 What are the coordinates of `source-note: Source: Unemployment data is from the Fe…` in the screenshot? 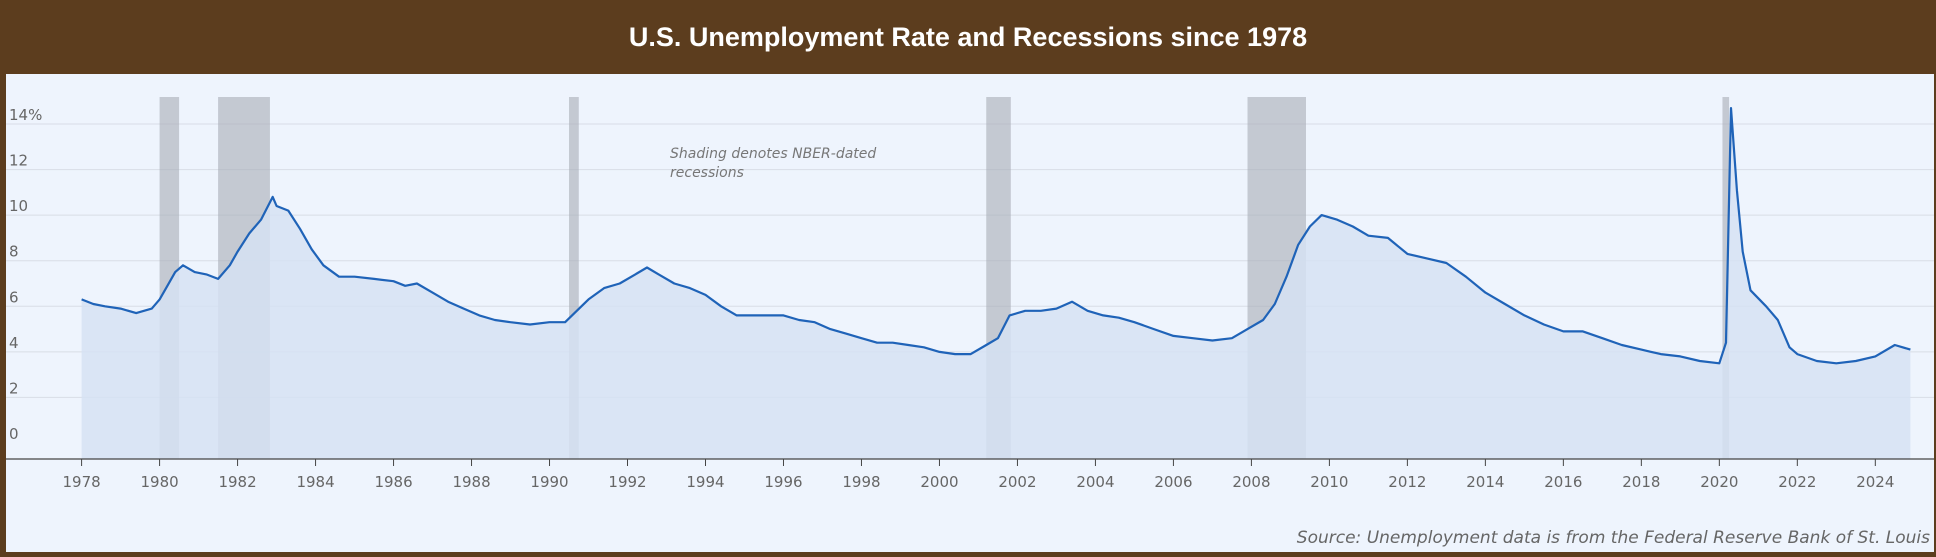 It's located at (1613, 538).